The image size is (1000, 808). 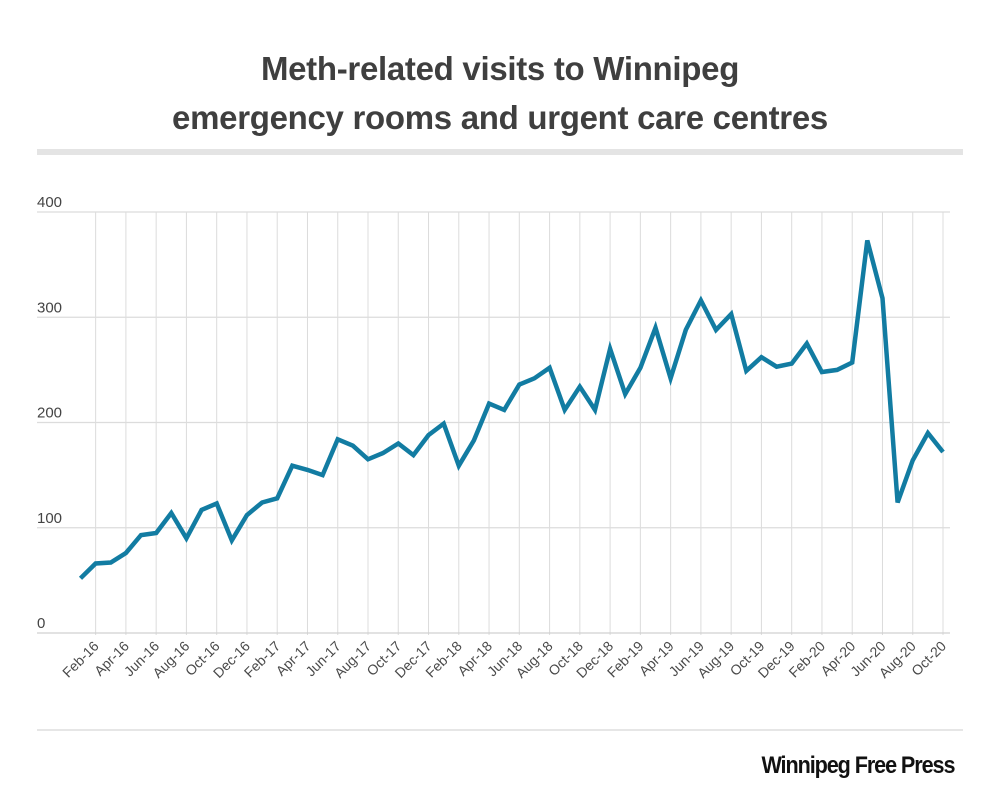 I want to click on data-point: Jul-19: 288, so click(x=716, y=330).